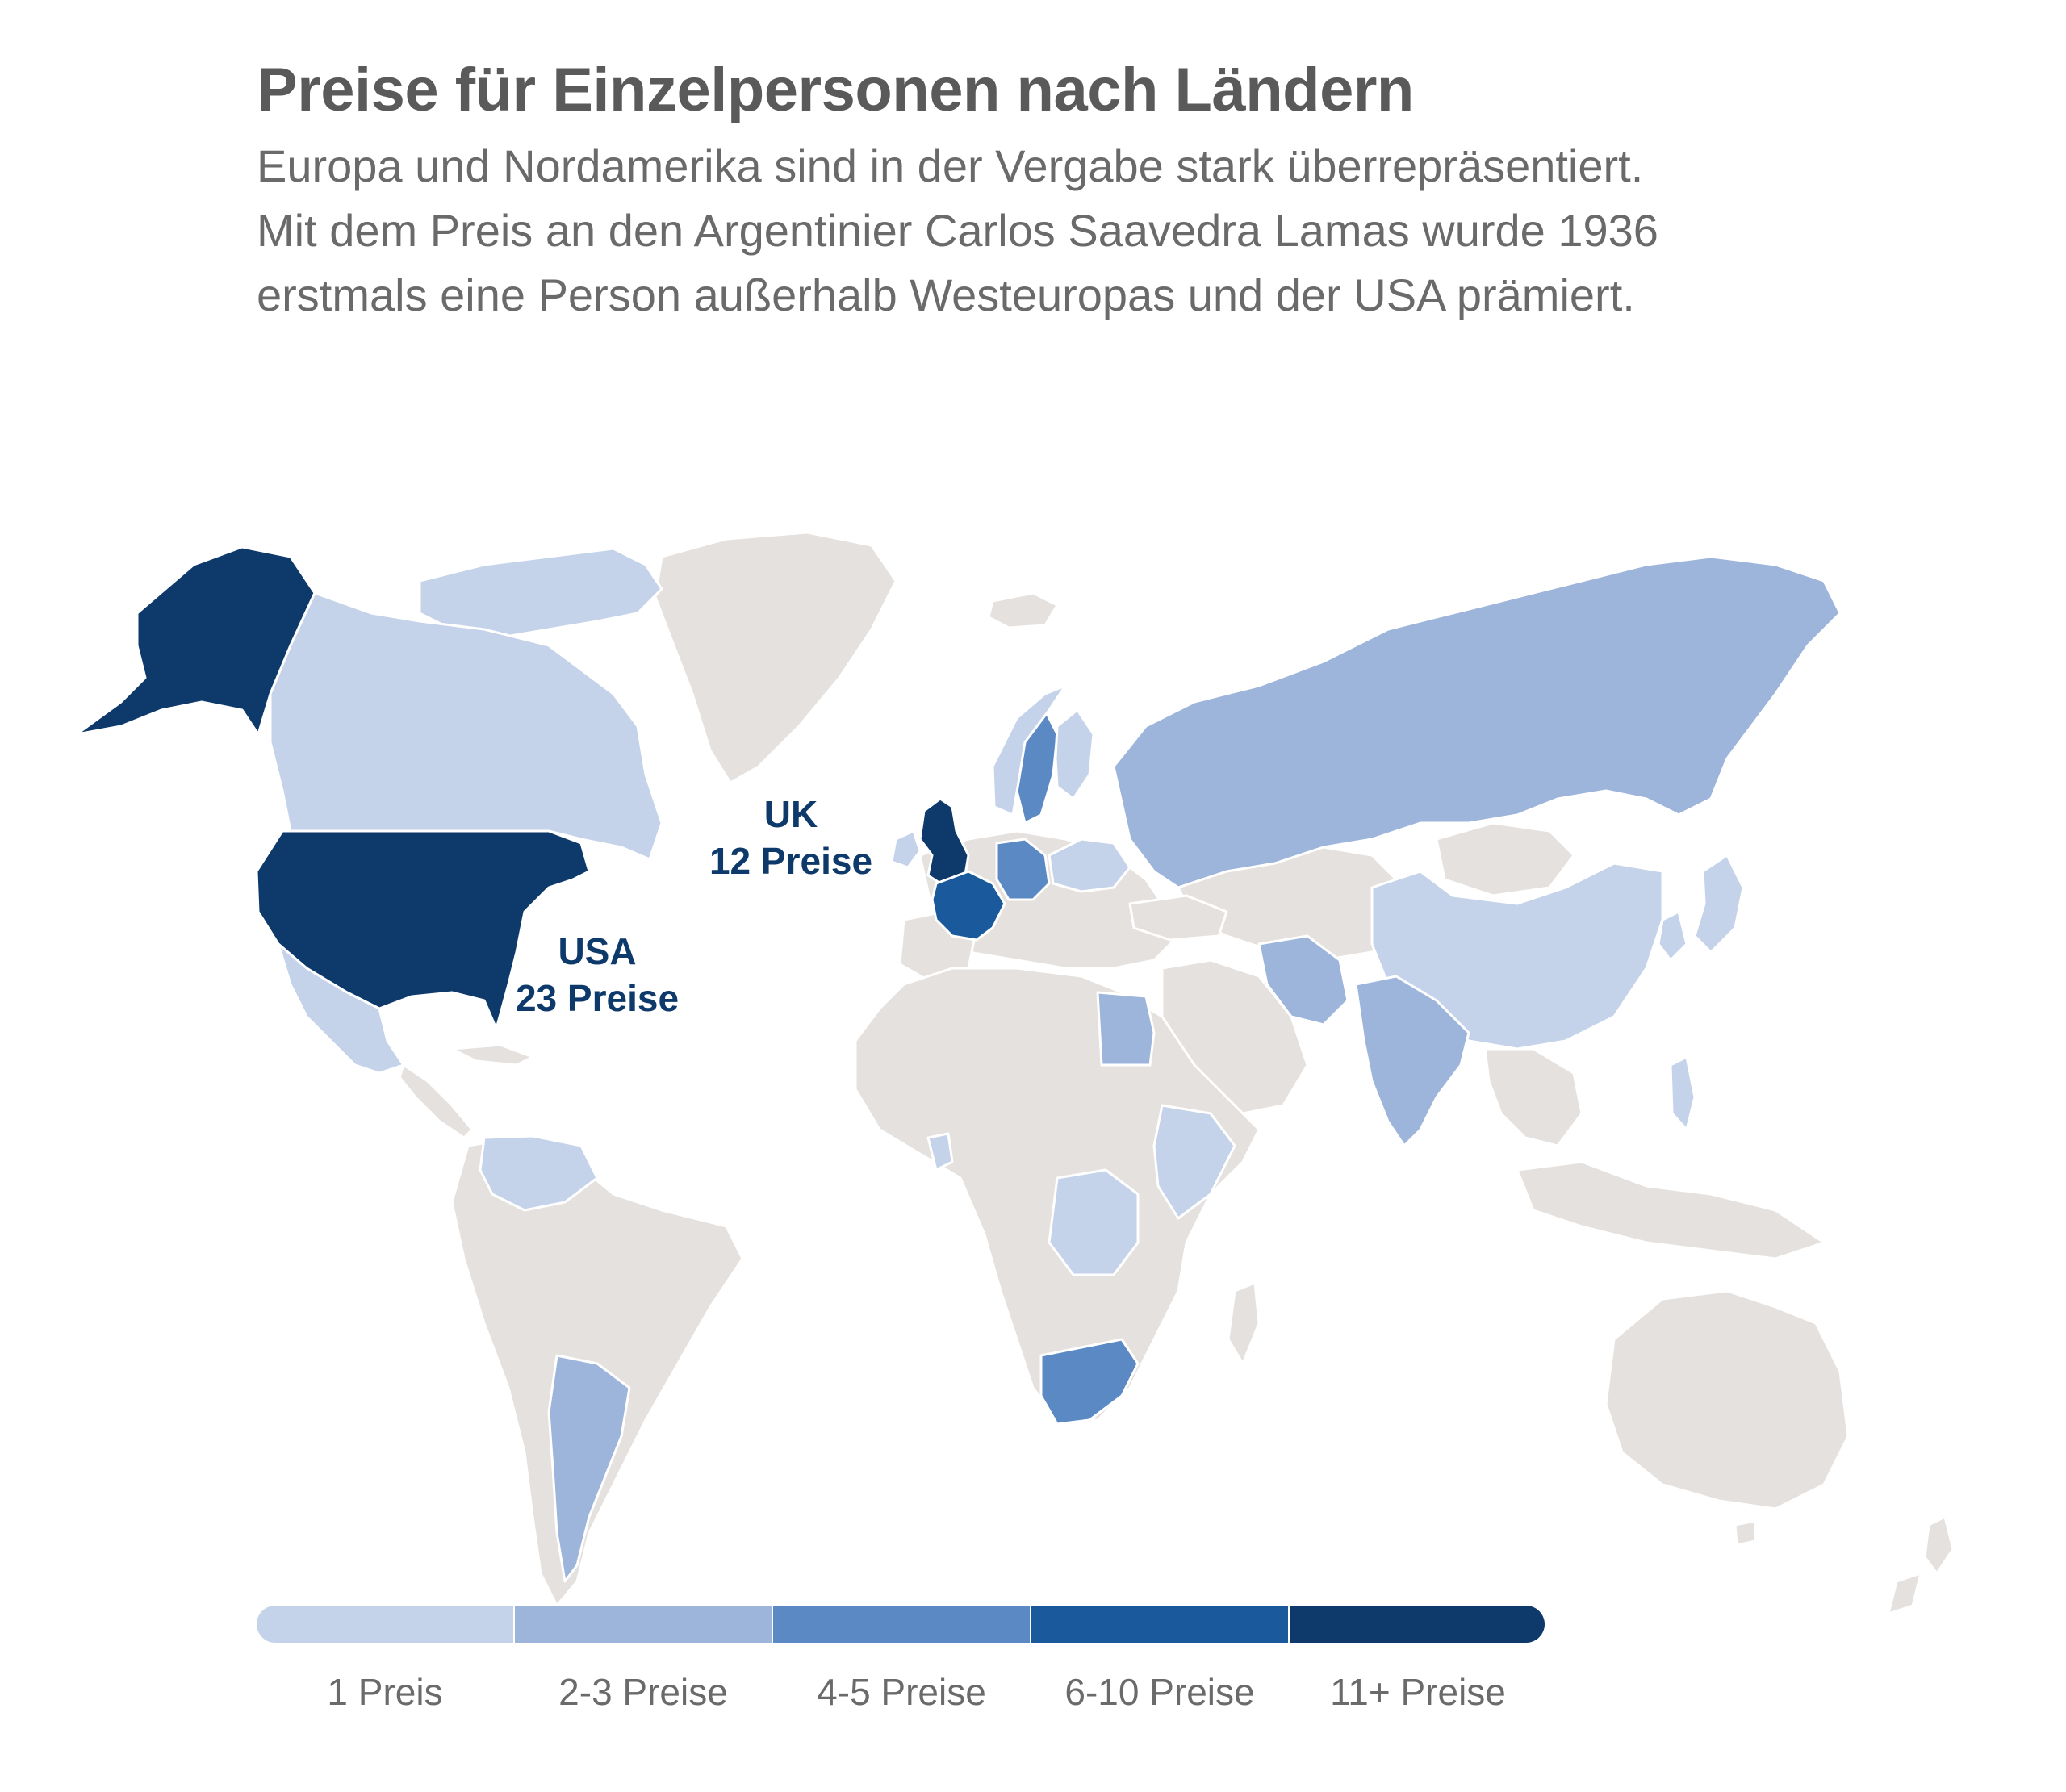 This screenshot has width=2066, height=1792. Describe the element at coordinates (906, 849) in the screenshot. I see `country-ireland` at that location.